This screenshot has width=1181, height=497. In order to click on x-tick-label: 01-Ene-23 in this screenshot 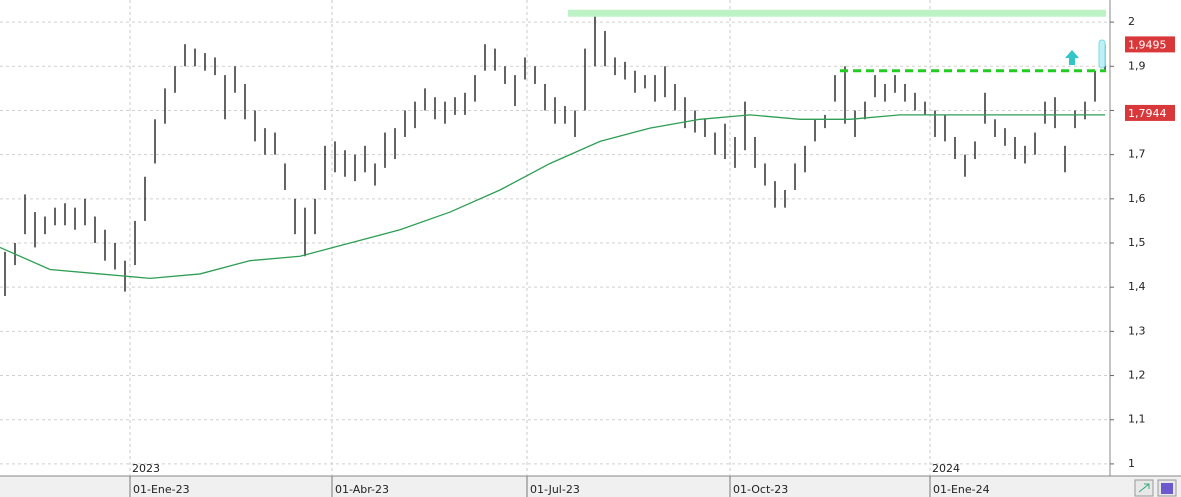, I will do `click(161, 489)`.